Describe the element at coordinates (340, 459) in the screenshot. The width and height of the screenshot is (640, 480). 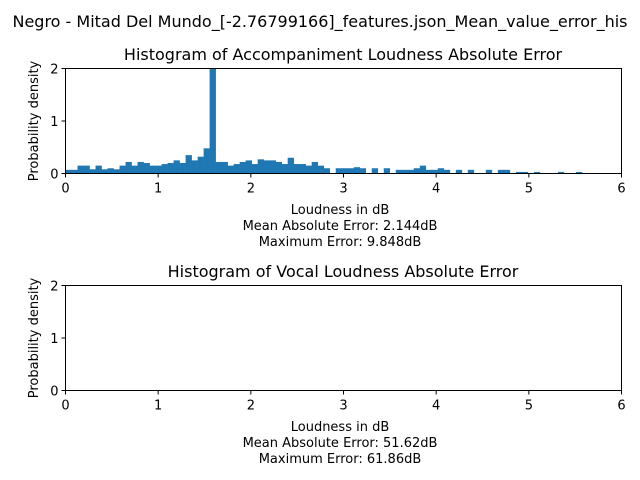
I see `max-error-caption: Maximum Error: 61.86dB` at that location.